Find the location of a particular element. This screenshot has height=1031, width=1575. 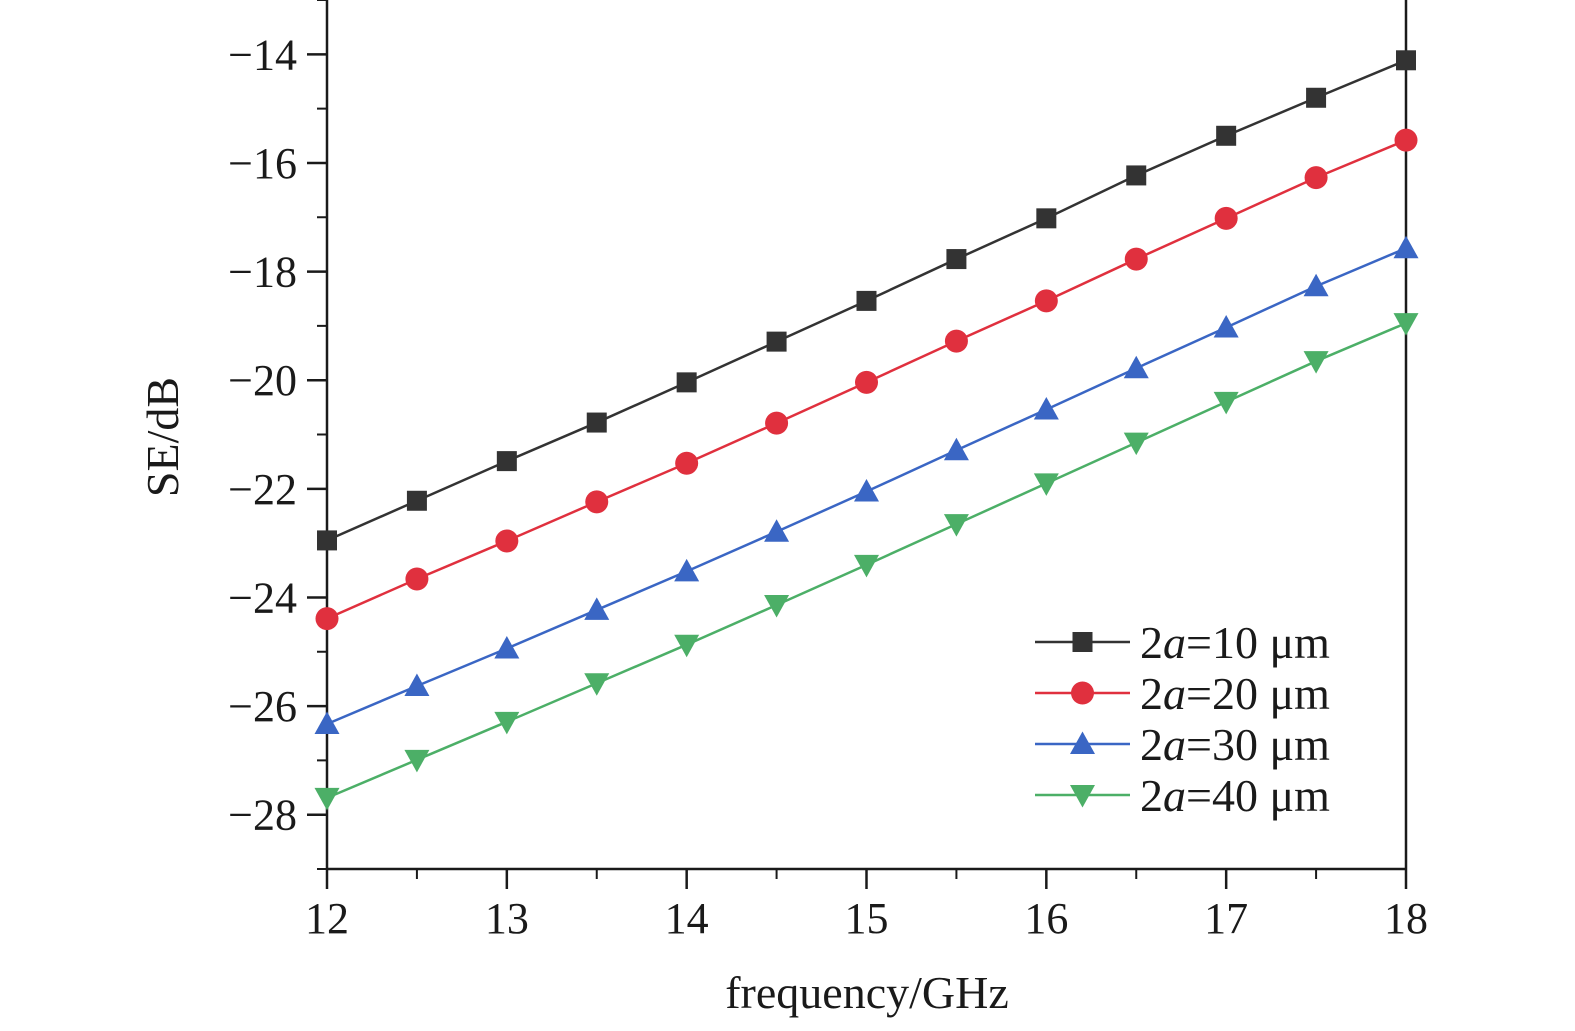

legend-item: 2a=10 μm is located at coordinates (1182, 642).